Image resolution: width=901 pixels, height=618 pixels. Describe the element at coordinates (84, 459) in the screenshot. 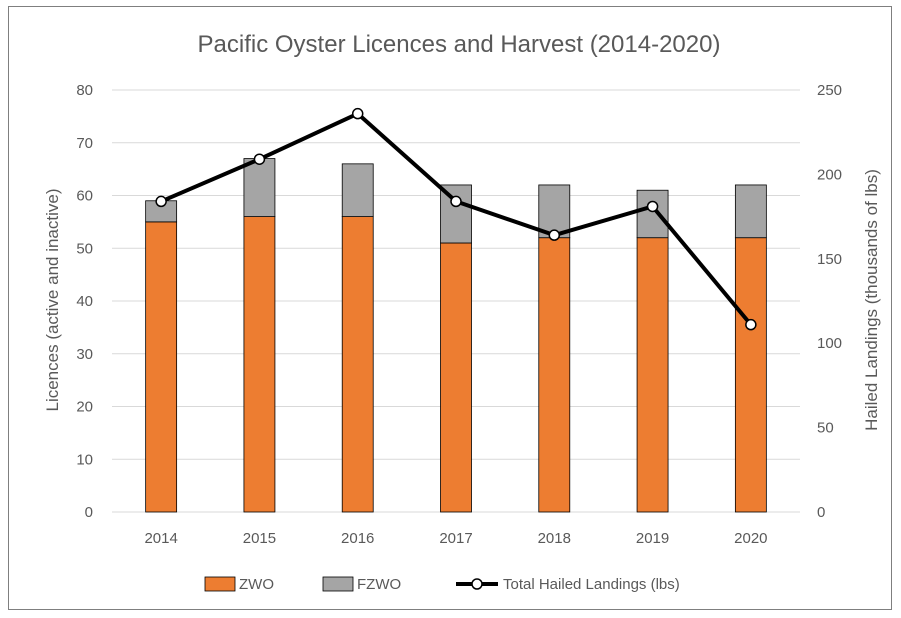

I see `left-tick-label: 10` at that location.